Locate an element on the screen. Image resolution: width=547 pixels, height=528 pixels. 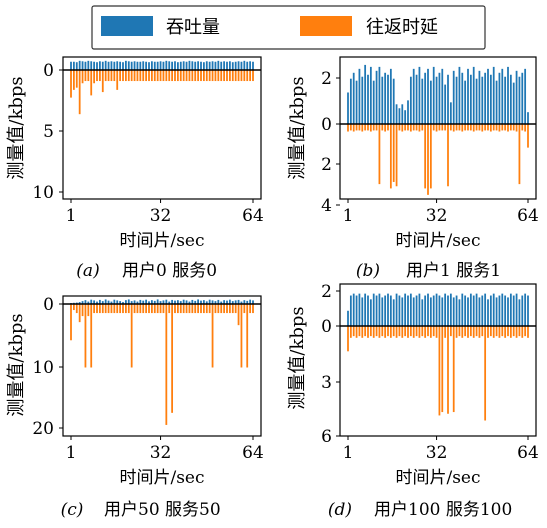
y-tick-label: 4 is located at coordinates (326, 206).